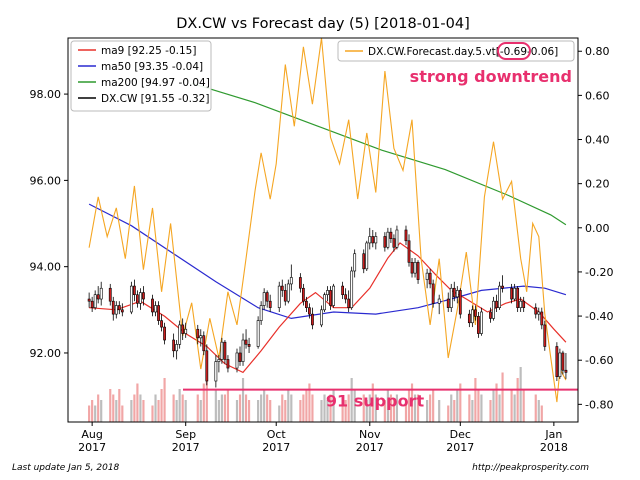 Image resolution: width=640 pixels, height=480 pixels. Describe the element at coordinates (597, 184) in the screenshot. I see `right-axis-tick-label: 0.20` at that location.